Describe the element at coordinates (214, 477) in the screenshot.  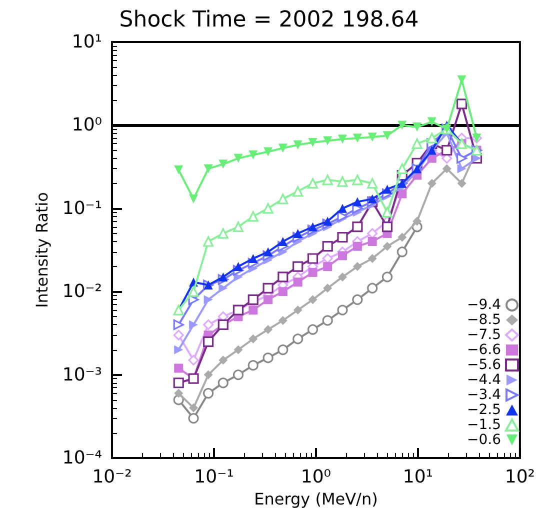
I see `x-tick-label: 10⁻¹` at that location.